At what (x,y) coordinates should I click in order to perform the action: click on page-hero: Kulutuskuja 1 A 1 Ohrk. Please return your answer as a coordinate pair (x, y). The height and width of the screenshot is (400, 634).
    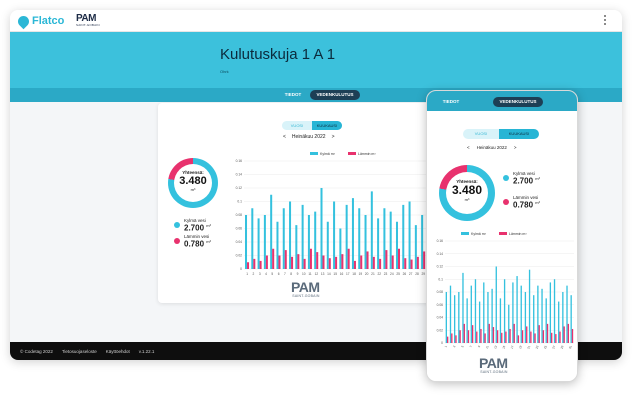
    Looking at the image, I should click on (316, 60).